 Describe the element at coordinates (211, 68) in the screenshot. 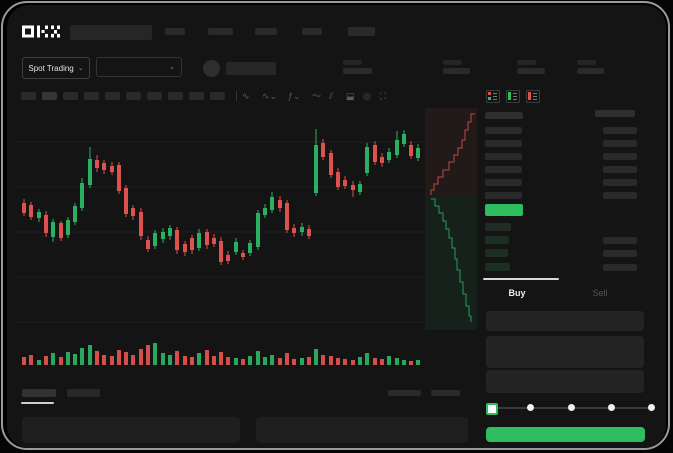

I see `coin-avatar` at that location.